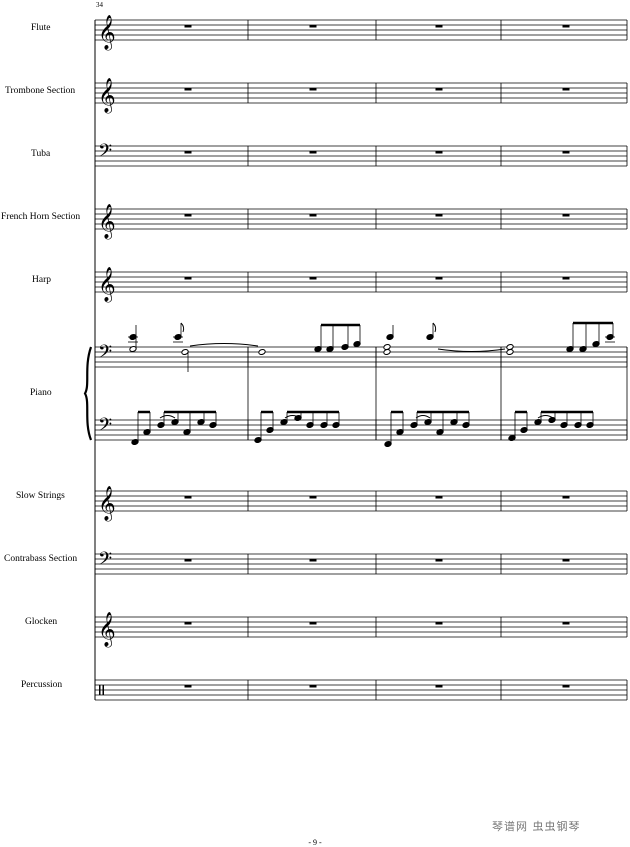 This screenshot has width=630, height=847. I want to click on piano-brace, so click(88, 393).